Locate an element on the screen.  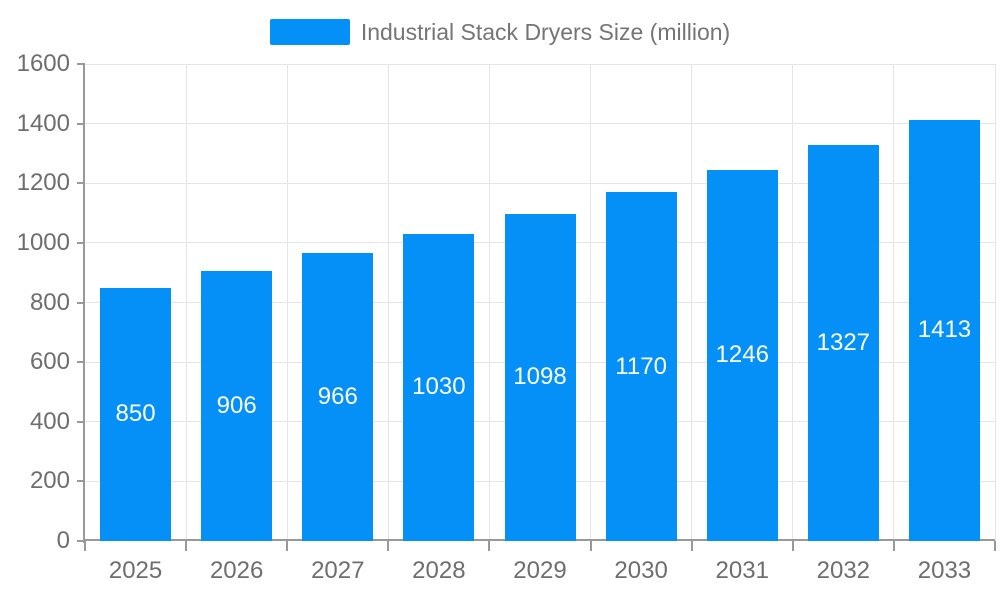
y-axis-line is located at coordinates (84, 303).